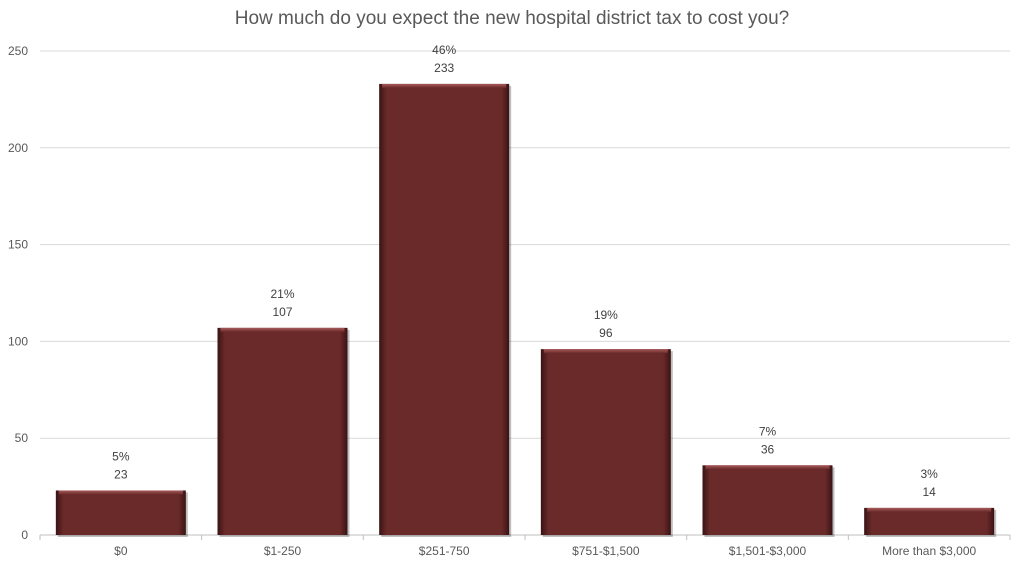  I want to click on y-tick-label: 150, so click(18, 245).